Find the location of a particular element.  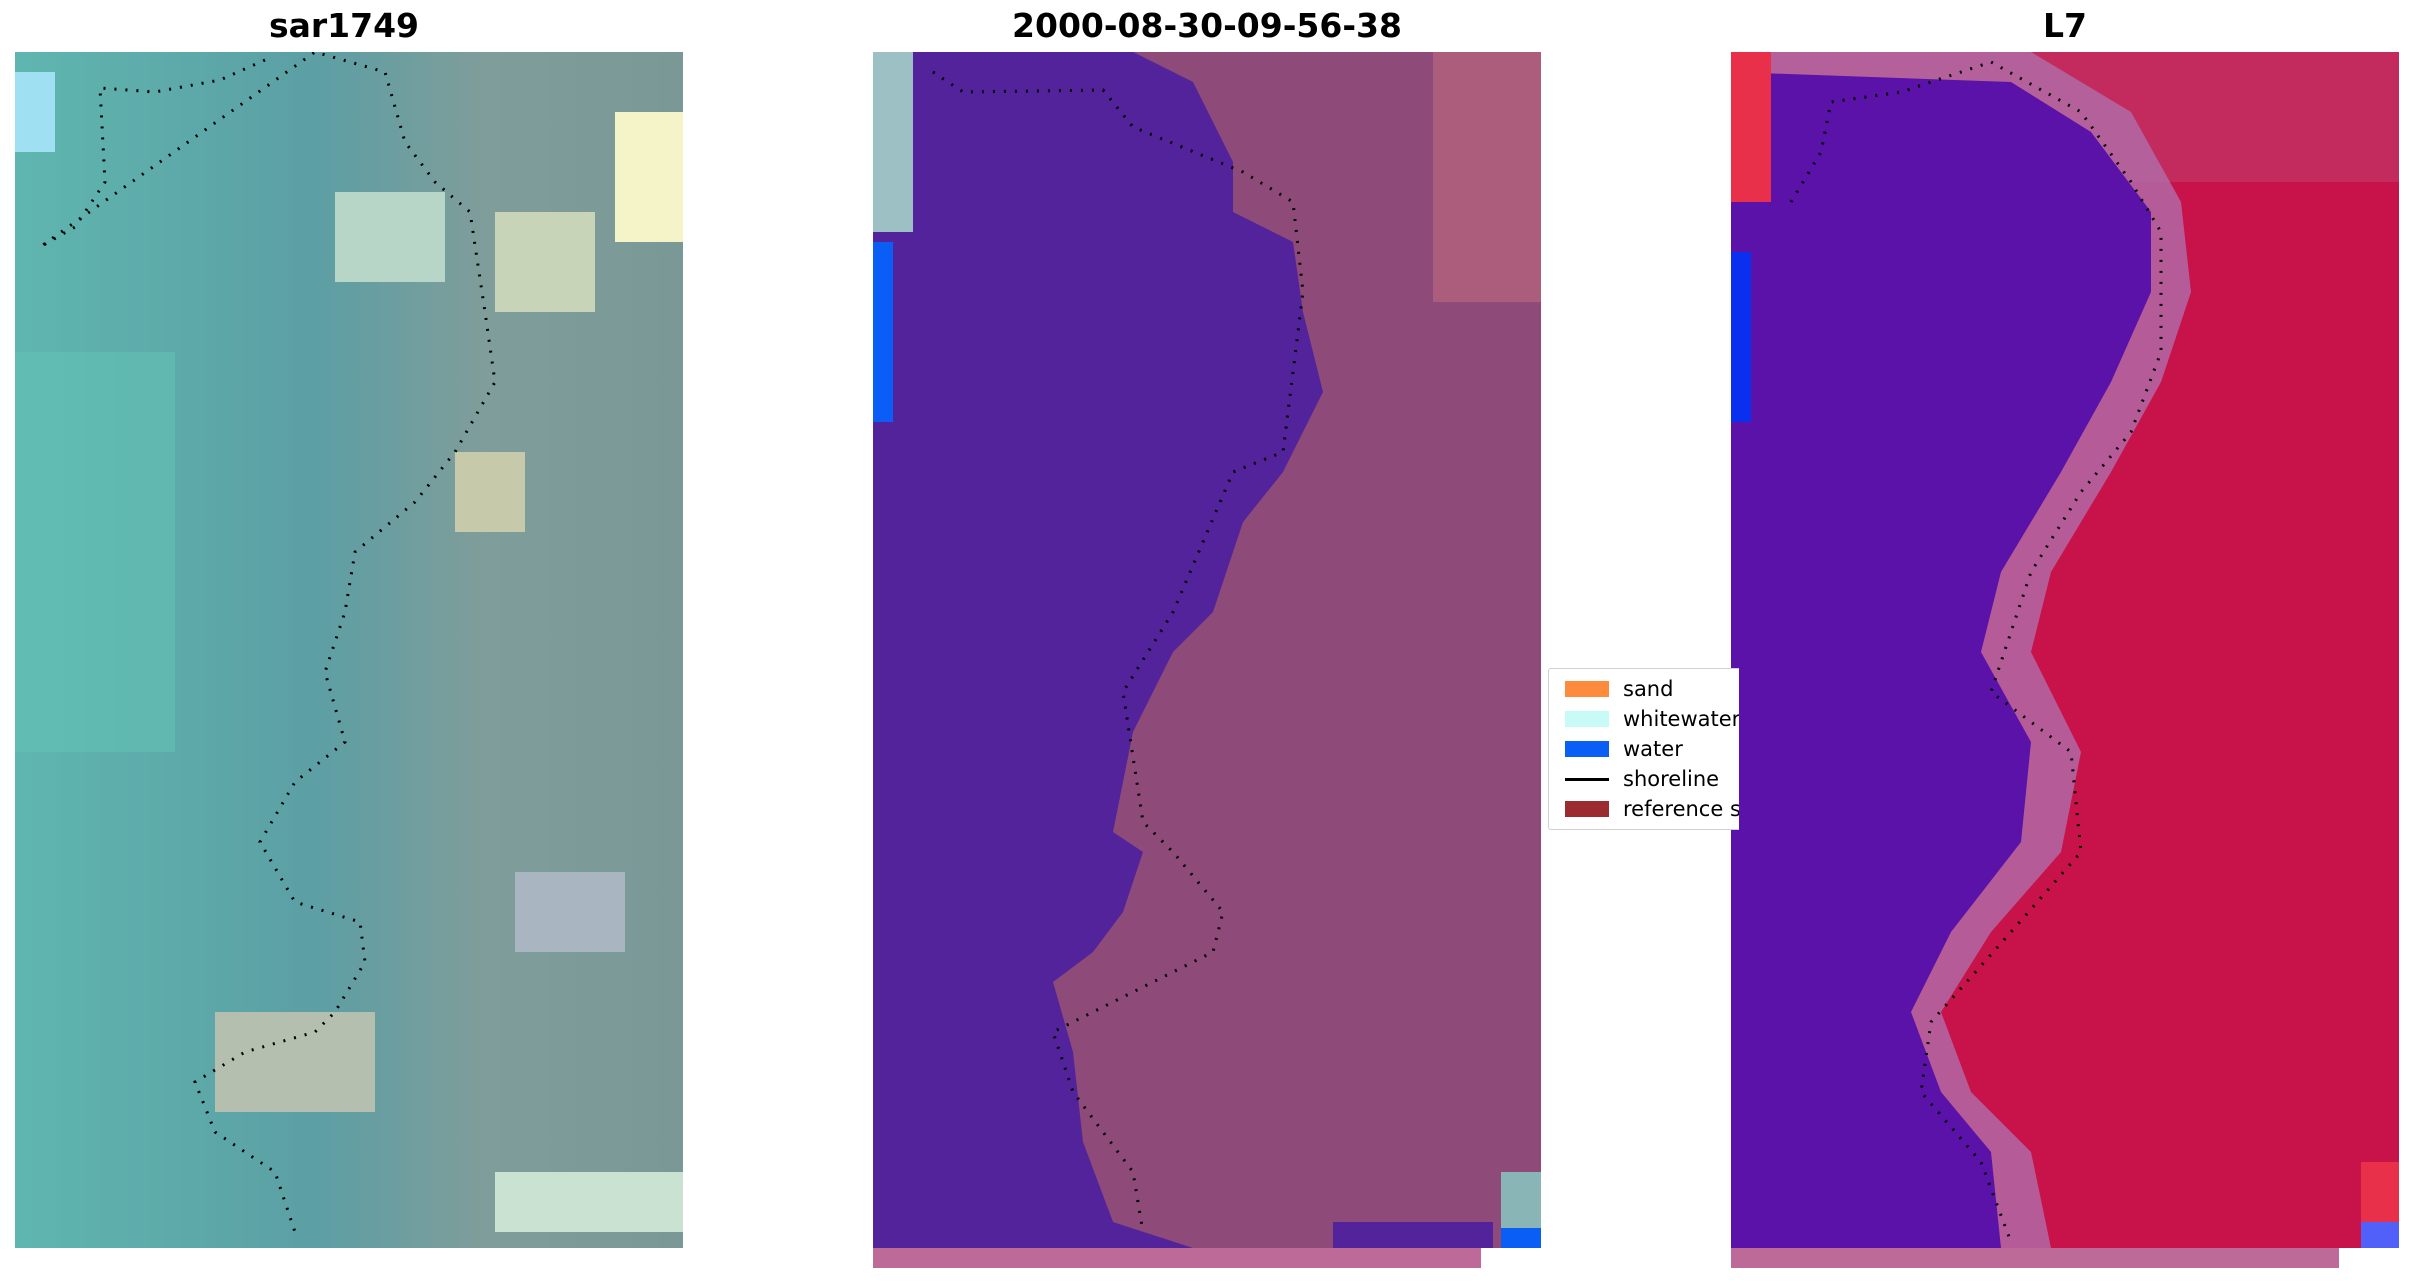

legend-label: shoreline is located at coordinates (1671, 779).